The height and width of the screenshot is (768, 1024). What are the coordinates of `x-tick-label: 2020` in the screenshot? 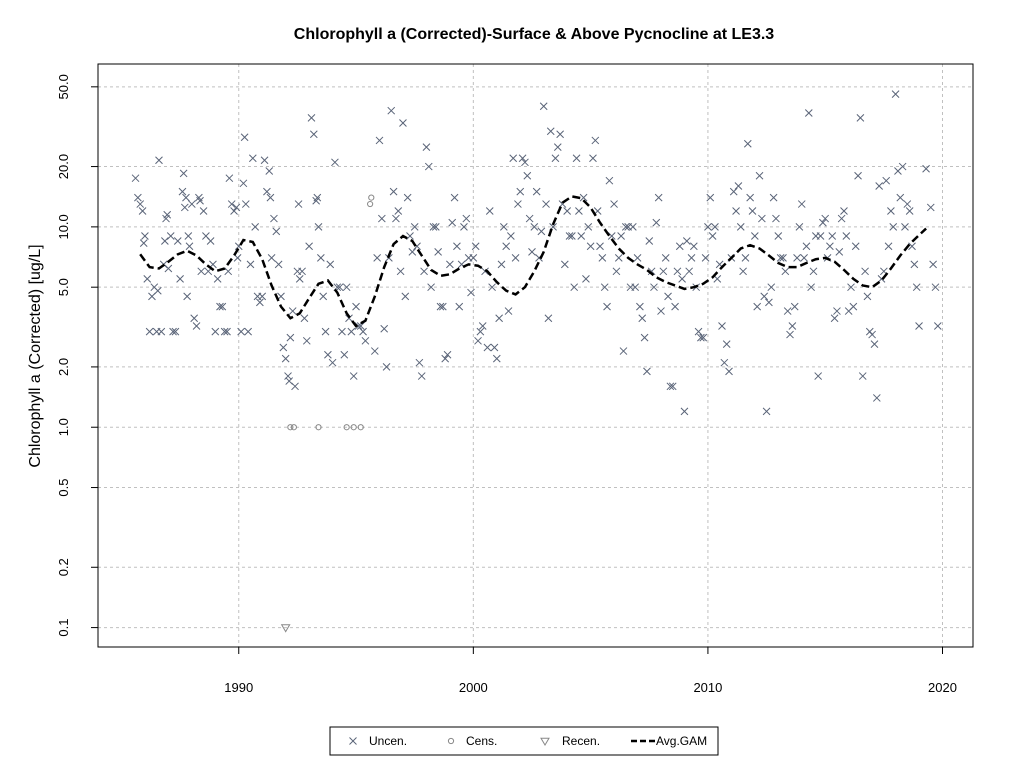 It's located at (942, 687).